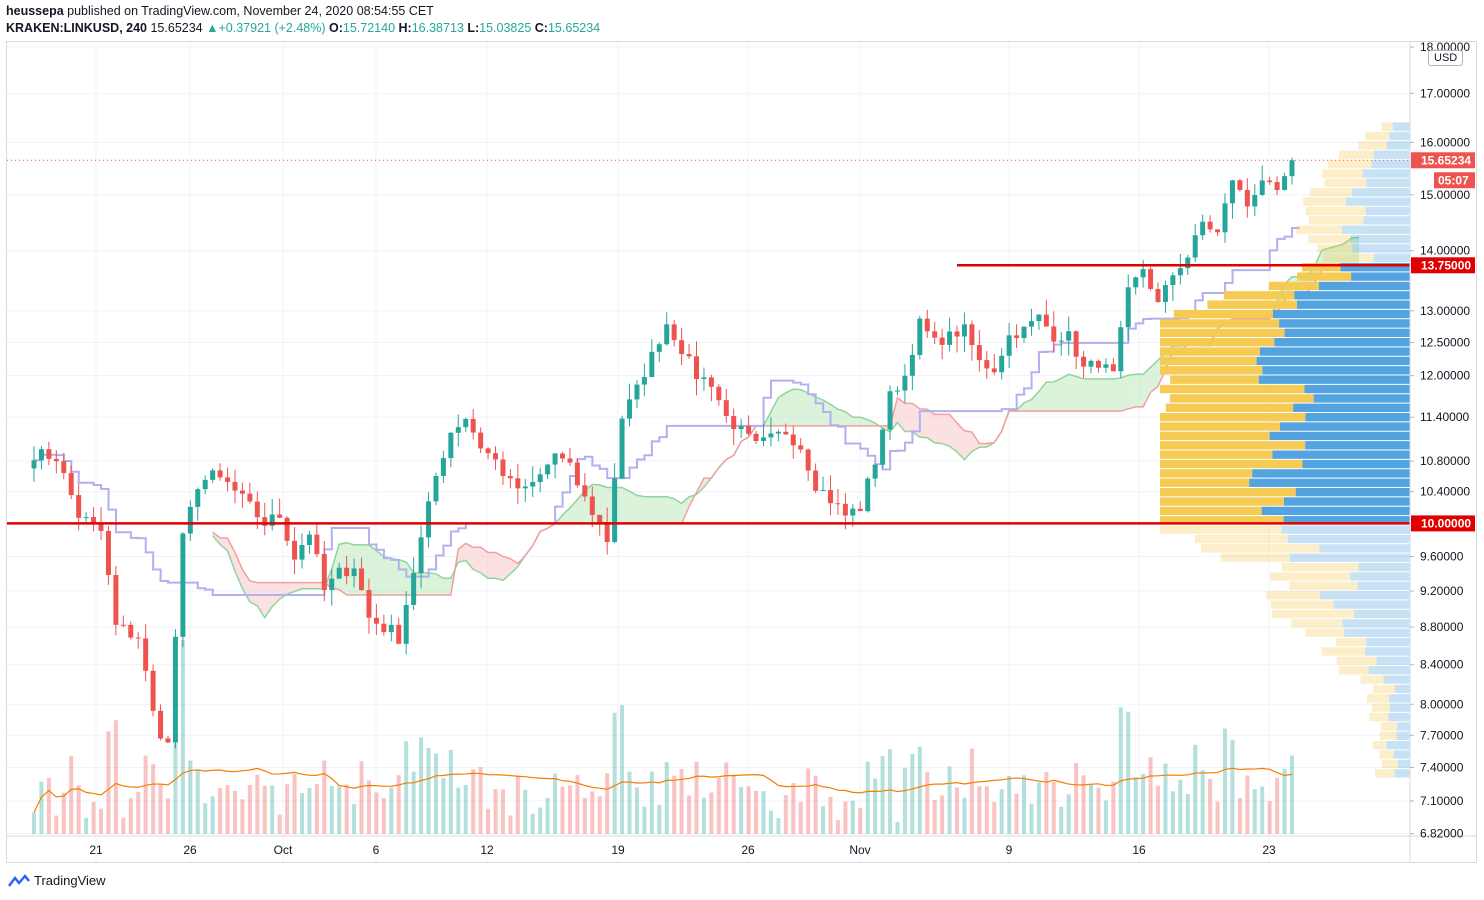  What do you see at coordinates (618, 850) in the screenshot?
I see `time-tick-label: 19` at bounding box center [618, 850].